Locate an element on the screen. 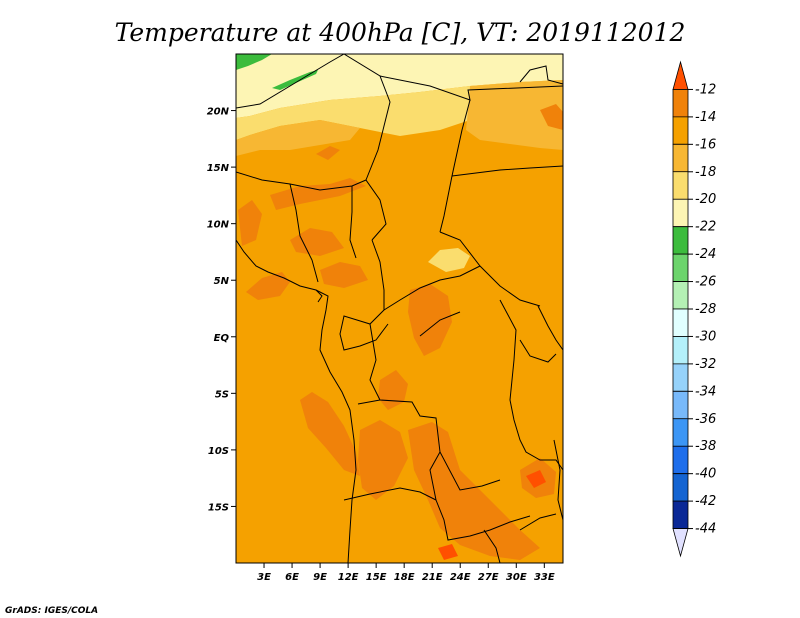 Image resolution: width=800 pixels, height=618 pixels. lon-tick-label: 6E is located at coordinates (292, 577).